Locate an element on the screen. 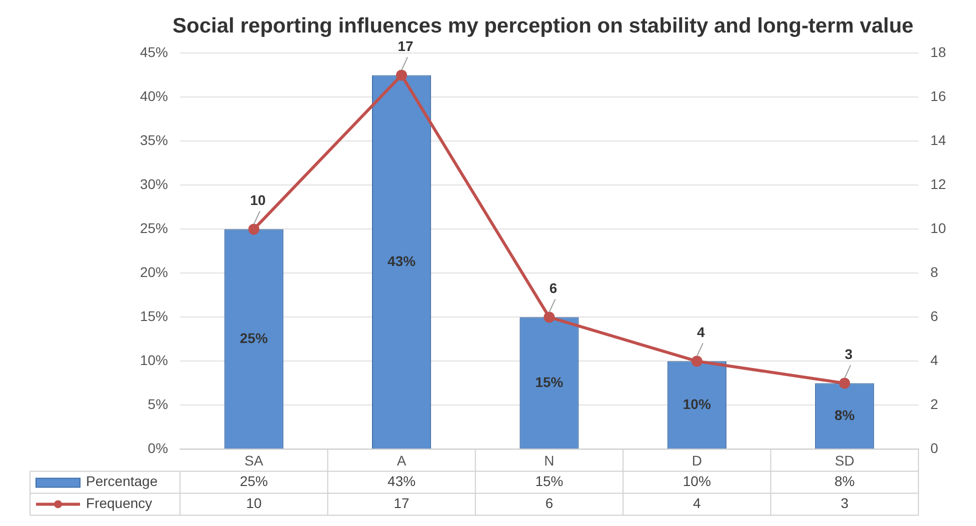 The width and height of the screenshot is (976, 526). x-tick-label: N is located at coordinates (549, 460).